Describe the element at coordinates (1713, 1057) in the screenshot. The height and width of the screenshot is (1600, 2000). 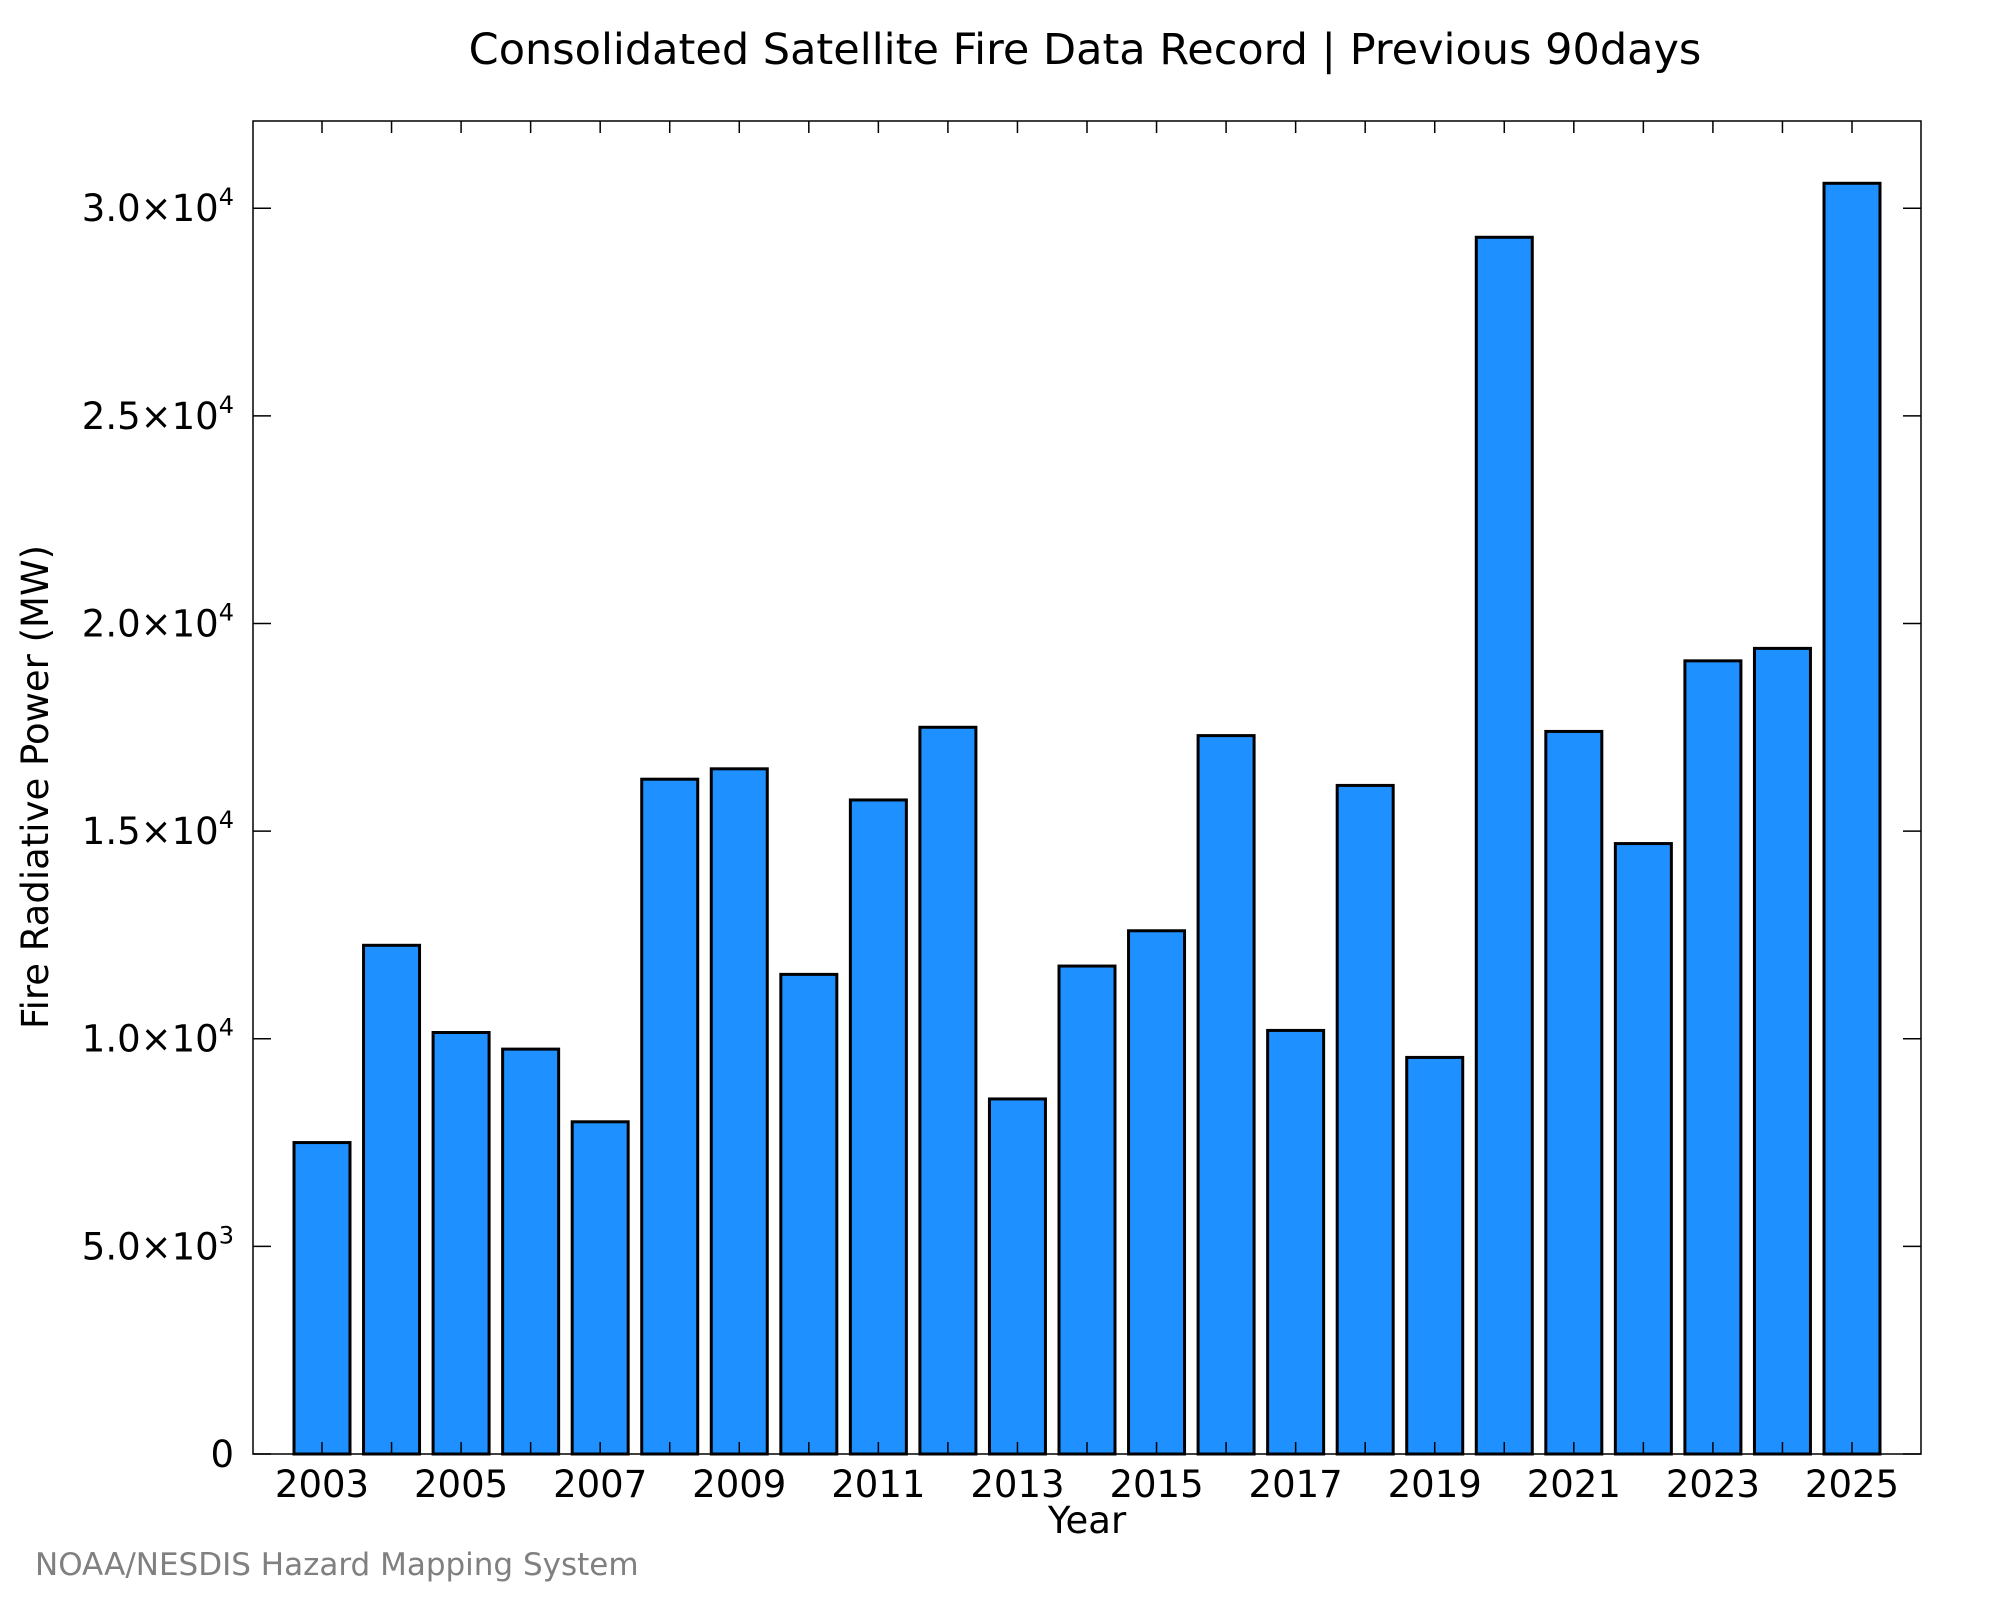
I see `bar-2023` at that location.